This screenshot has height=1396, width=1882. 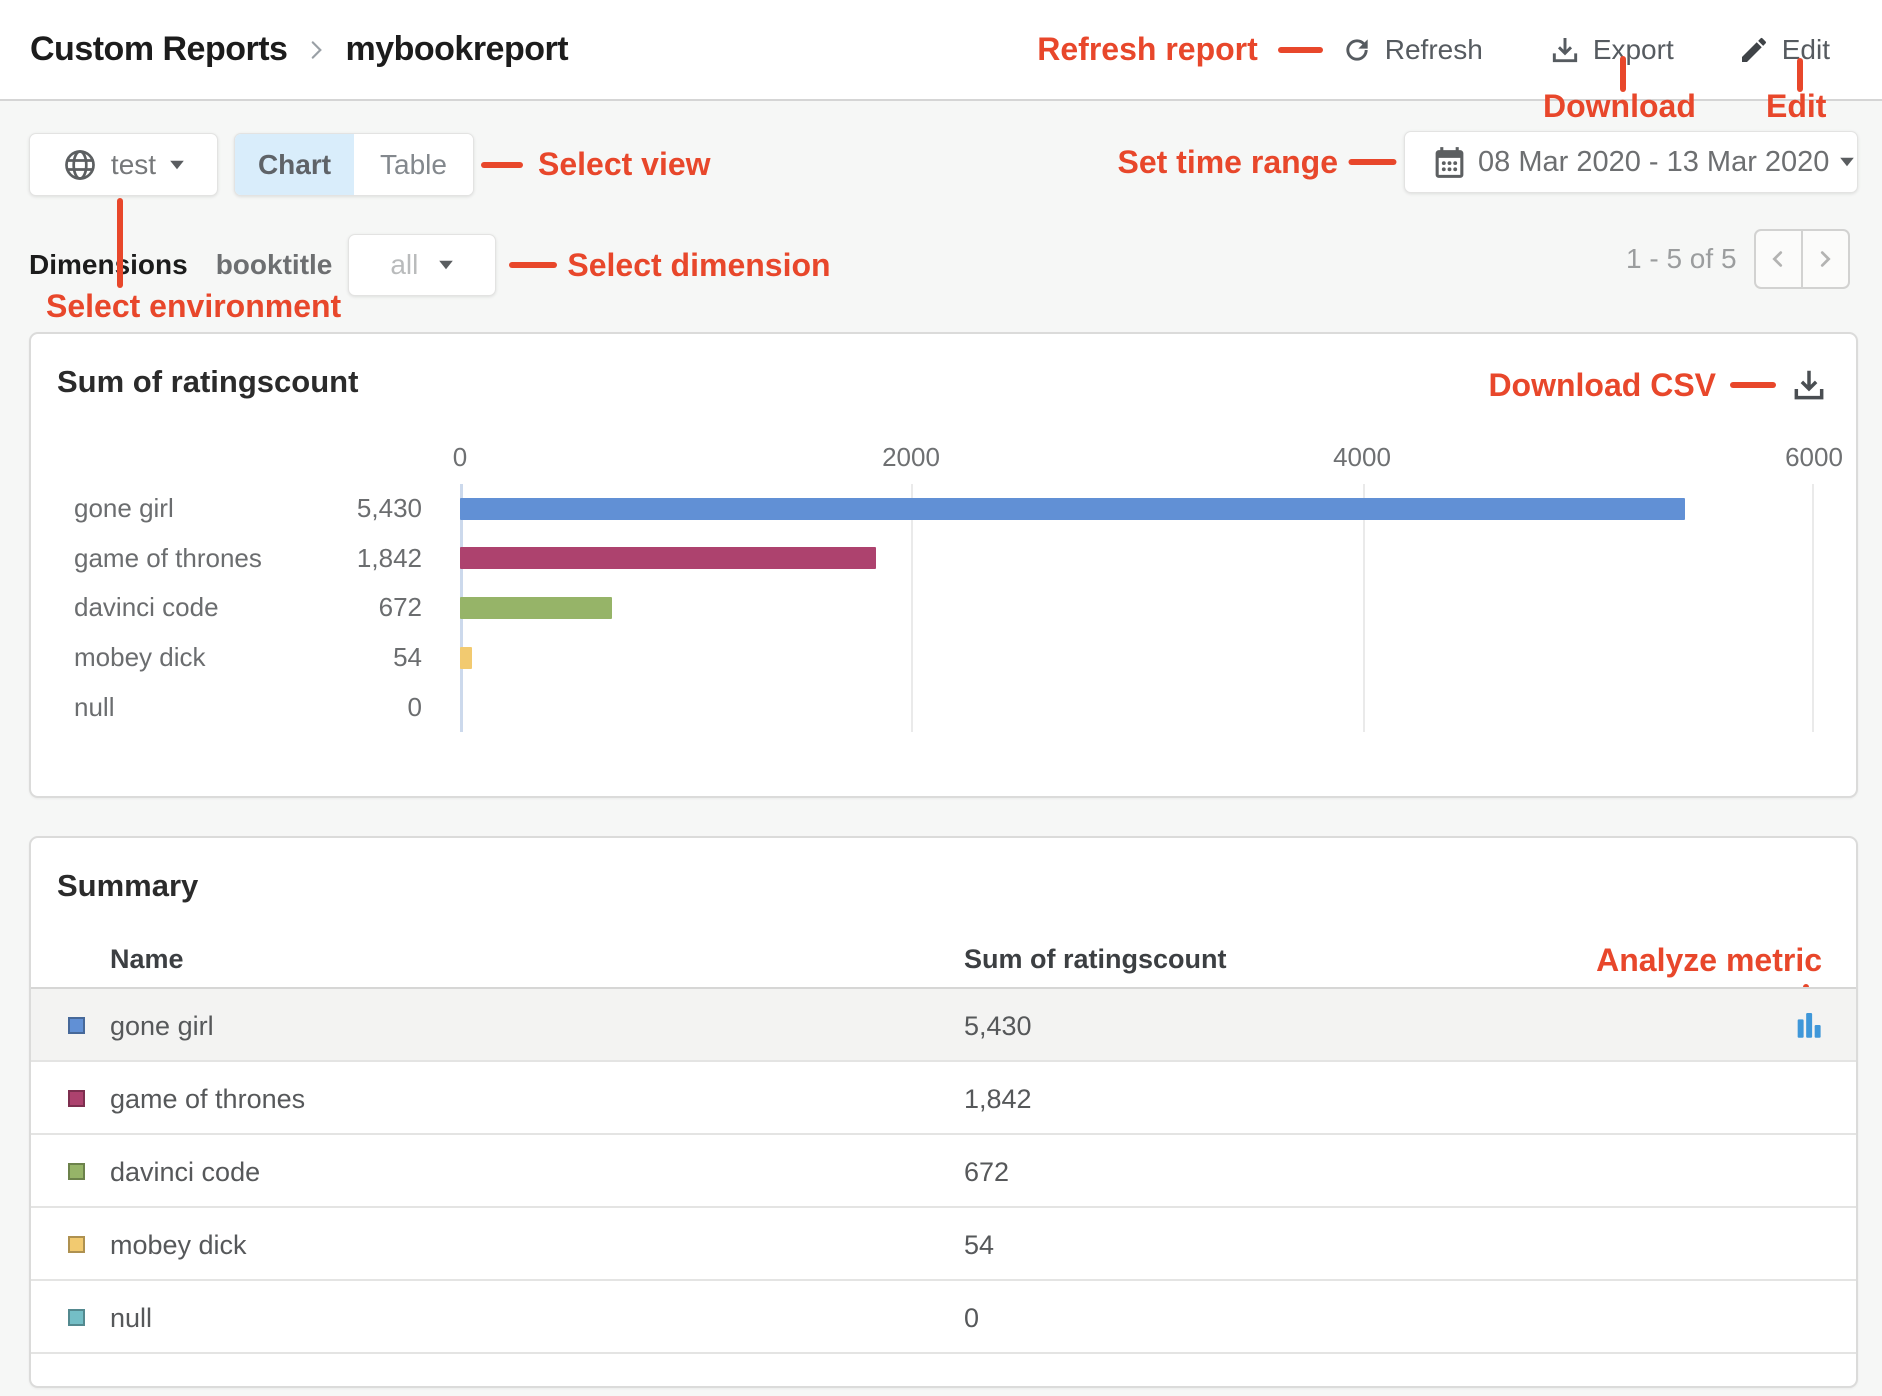 What do you see at coordinates (1654, 161) in the screenshot?
I see `date-range-value: 08 Mar 2020 - 13 Mar 2020` at bounding box center [1654, 161].